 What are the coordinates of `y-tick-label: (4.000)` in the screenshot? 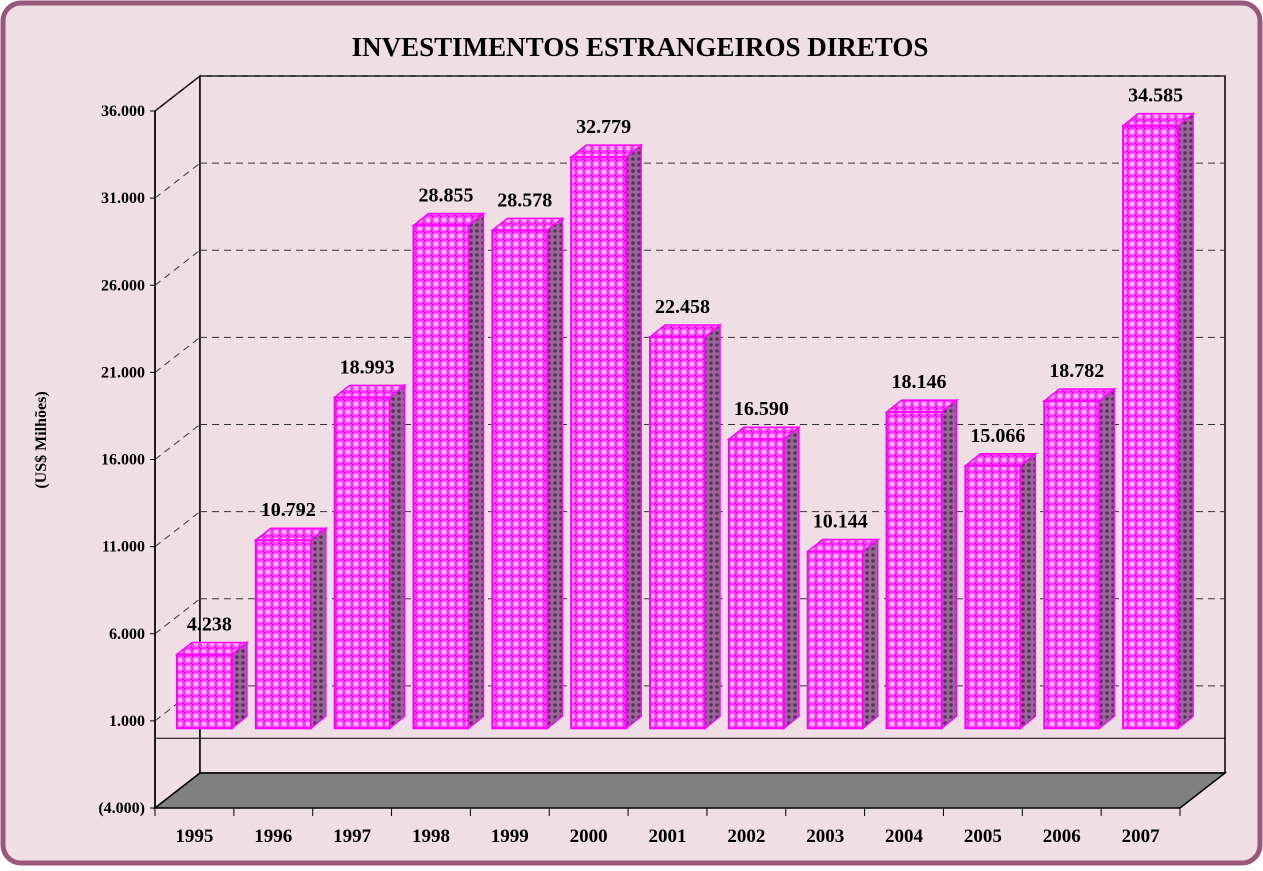 It's located at (121, 808).